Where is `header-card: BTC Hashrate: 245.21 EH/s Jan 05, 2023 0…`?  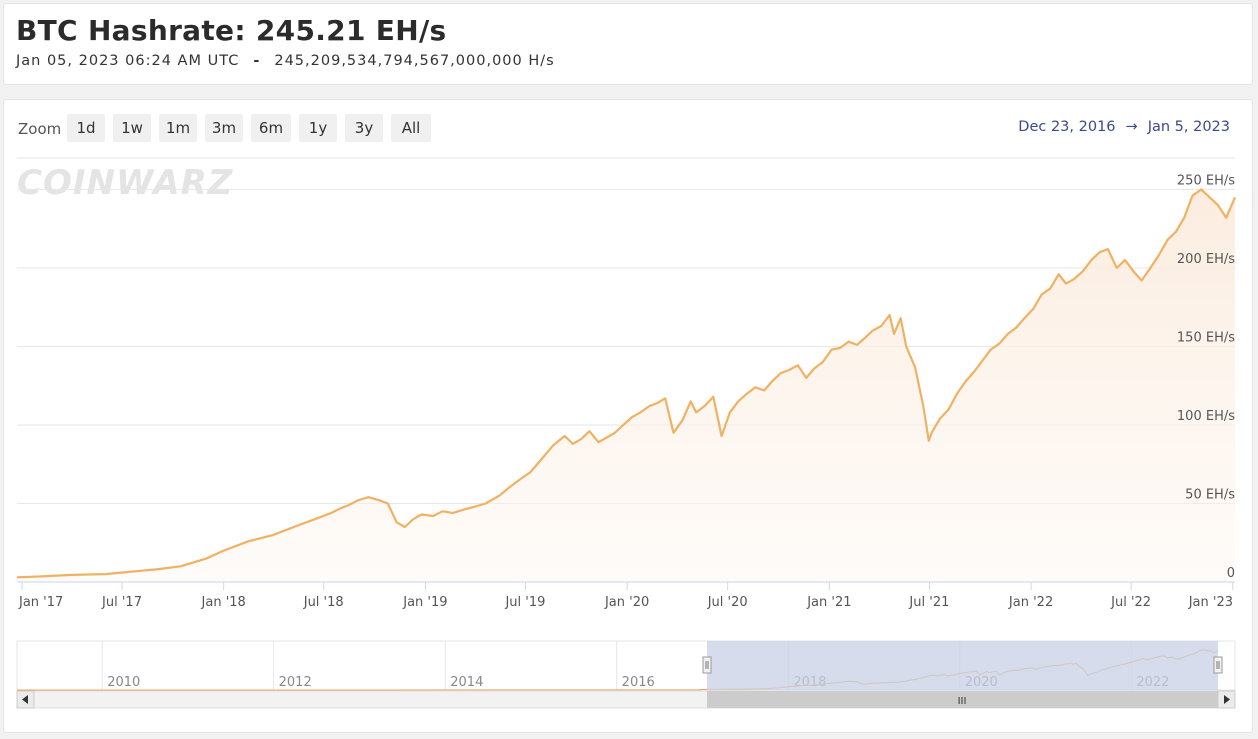
header-card: BTC Hashrate: 245.21 EH/s Jan 05, 2023 0… is located at coordinates (628, 44).